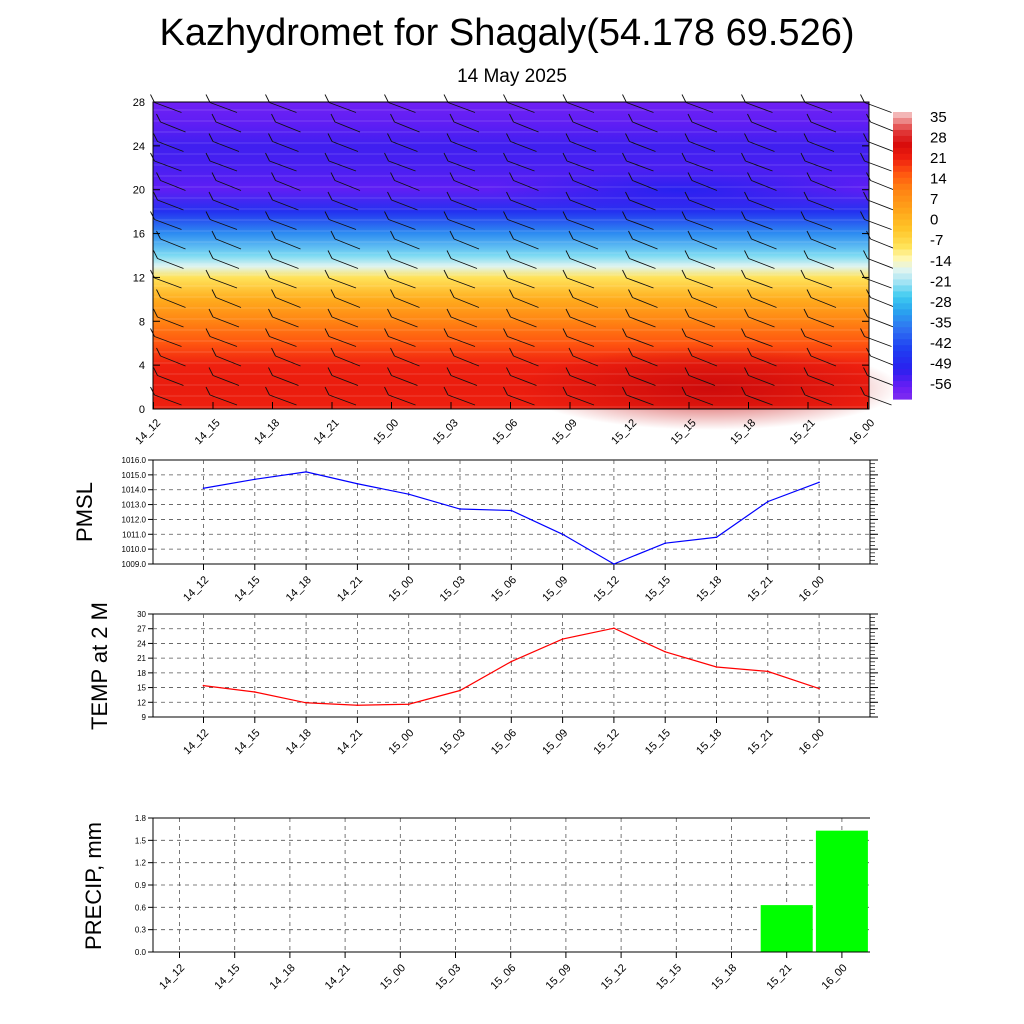 The image size is (1024, 1024). I want to click on heatmap-x-tick-label: 15_00, so click(386, 432).